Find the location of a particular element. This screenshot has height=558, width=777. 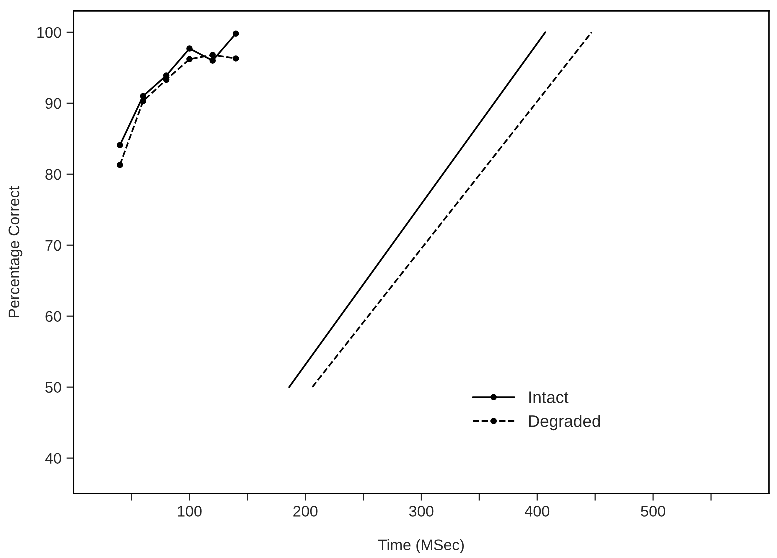

y-tick-label: 50 is located at coordinates (54, 388).